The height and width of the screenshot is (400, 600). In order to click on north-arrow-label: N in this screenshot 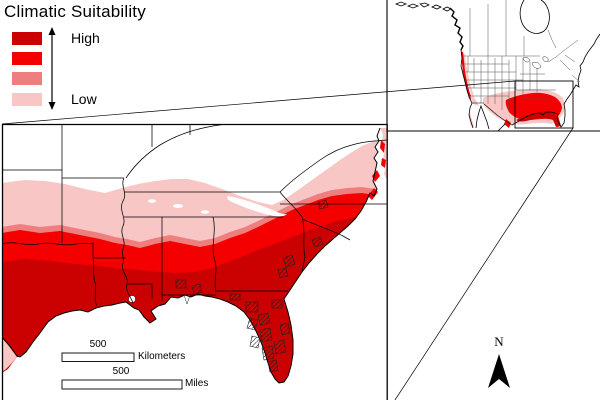, I will do `click(499, 341)`.